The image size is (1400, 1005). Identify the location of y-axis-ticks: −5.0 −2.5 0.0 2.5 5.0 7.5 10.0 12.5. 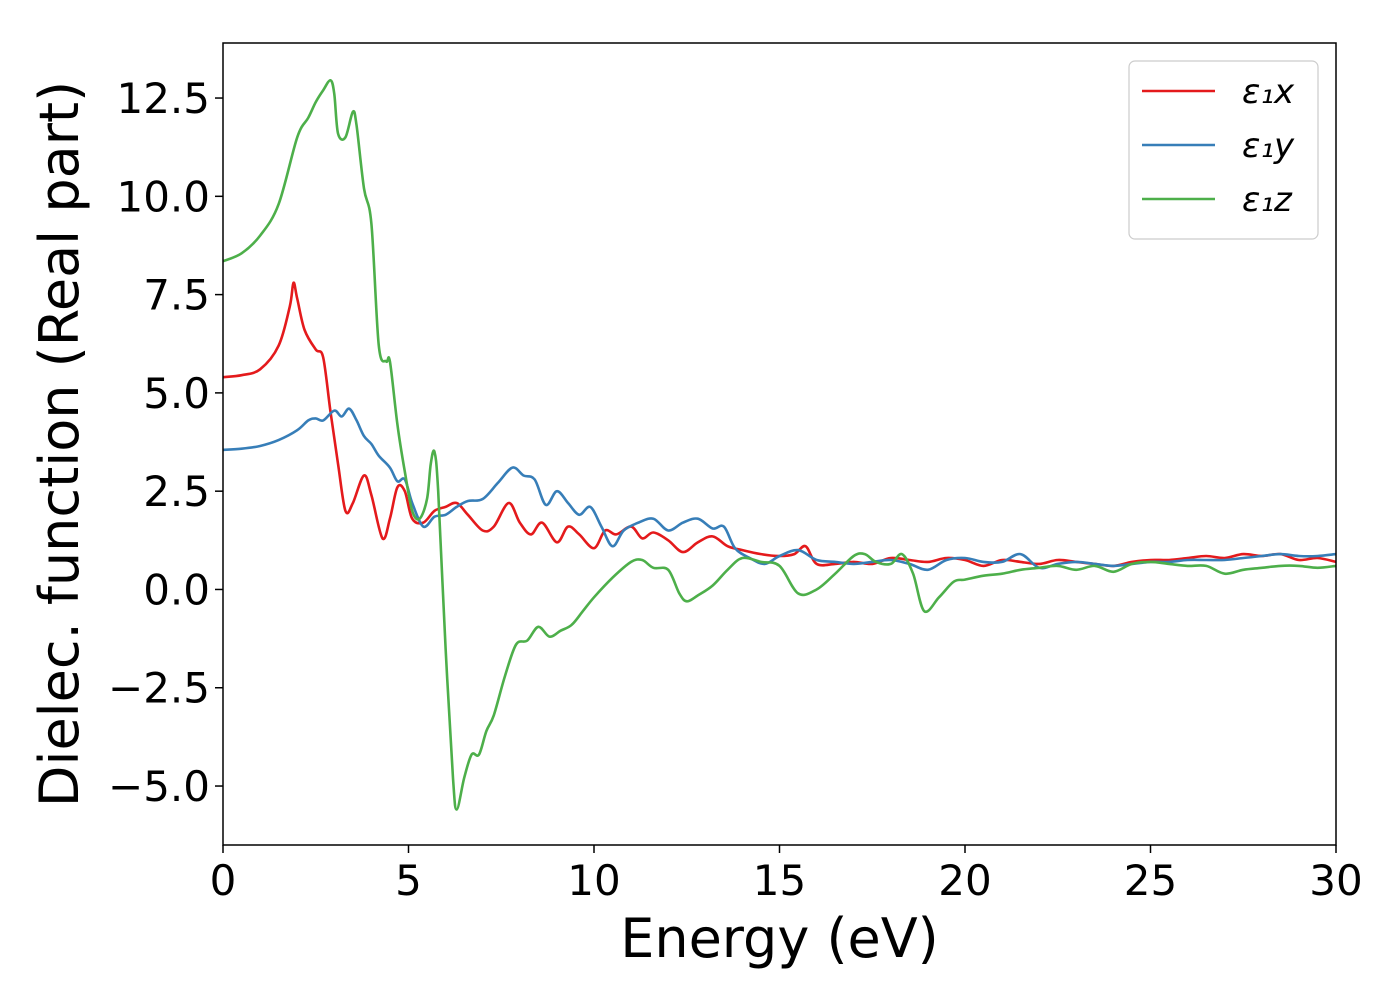
(165, 442).